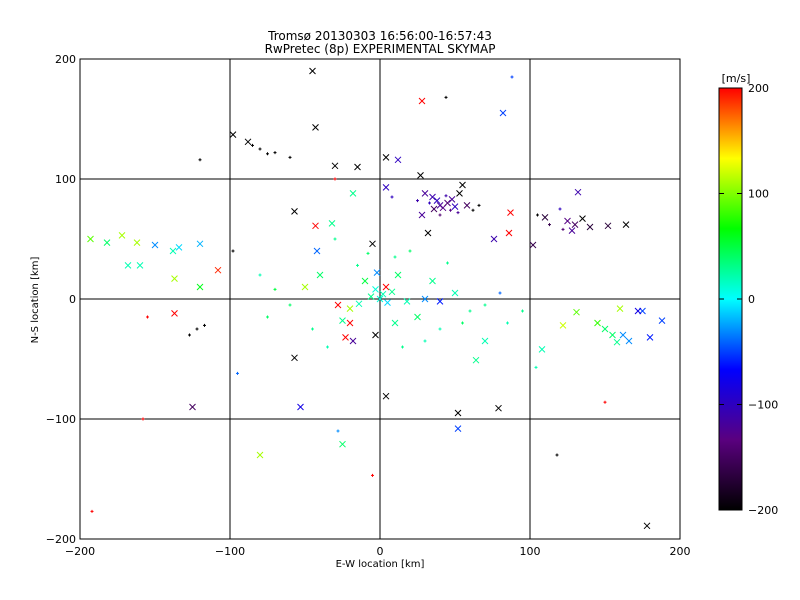 The height and width of the screenshot is (600, 800). I want to click on x-axis-ticks: −200 −100 0 100 200, so click(378, 551).